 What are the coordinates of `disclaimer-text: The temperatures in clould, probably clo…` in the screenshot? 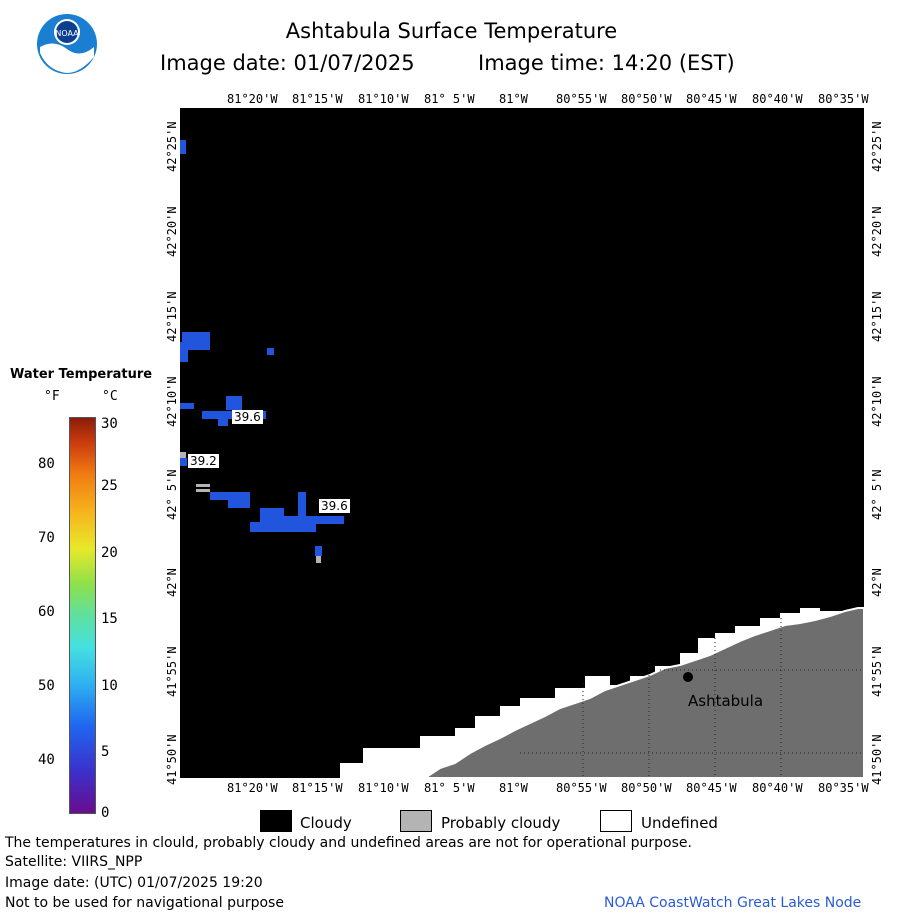 It's located at (348, 843).